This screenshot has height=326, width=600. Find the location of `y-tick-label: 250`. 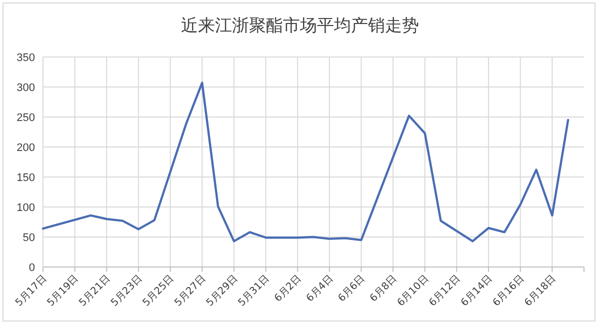

y-tick-label: 250 is located at coordinates (25, 118).